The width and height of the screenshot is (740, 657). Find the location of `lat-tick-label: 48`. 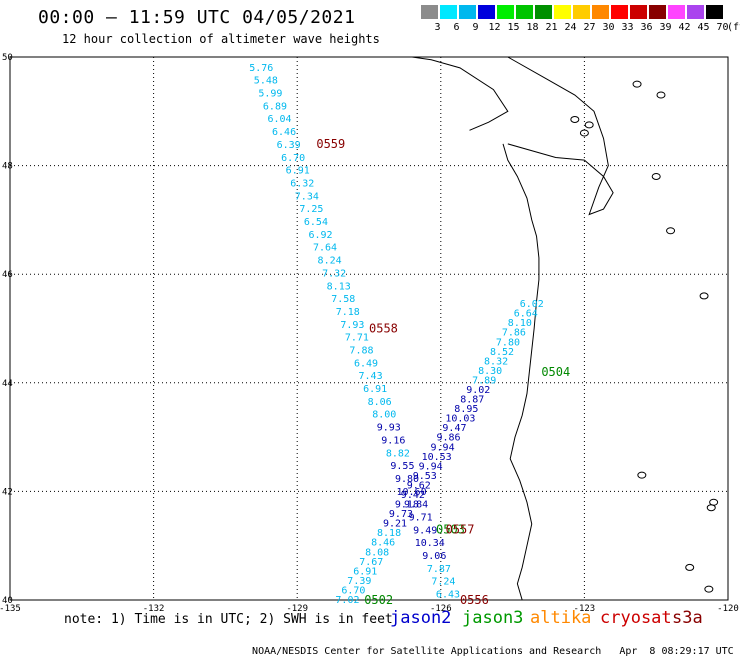

lat-tick-label: 48 is located at coordinates (7, 167).